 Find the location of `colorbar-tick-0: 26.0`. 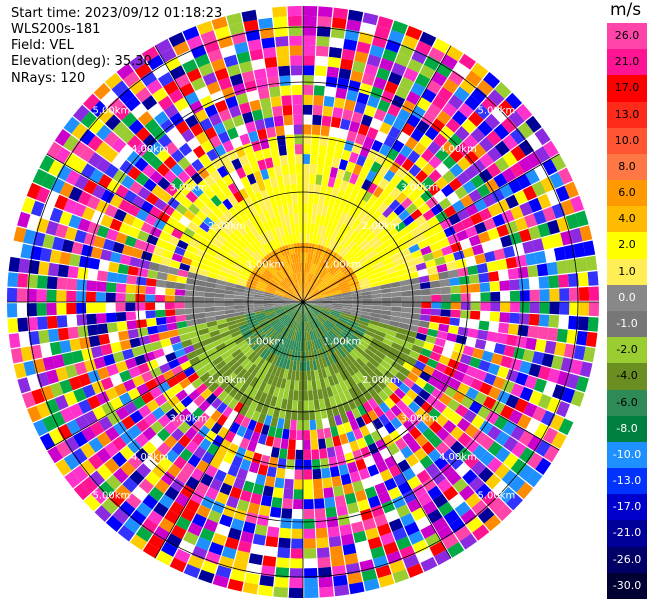

colorbar-tick-0: 26.0 is located at coordinates (627, 36).